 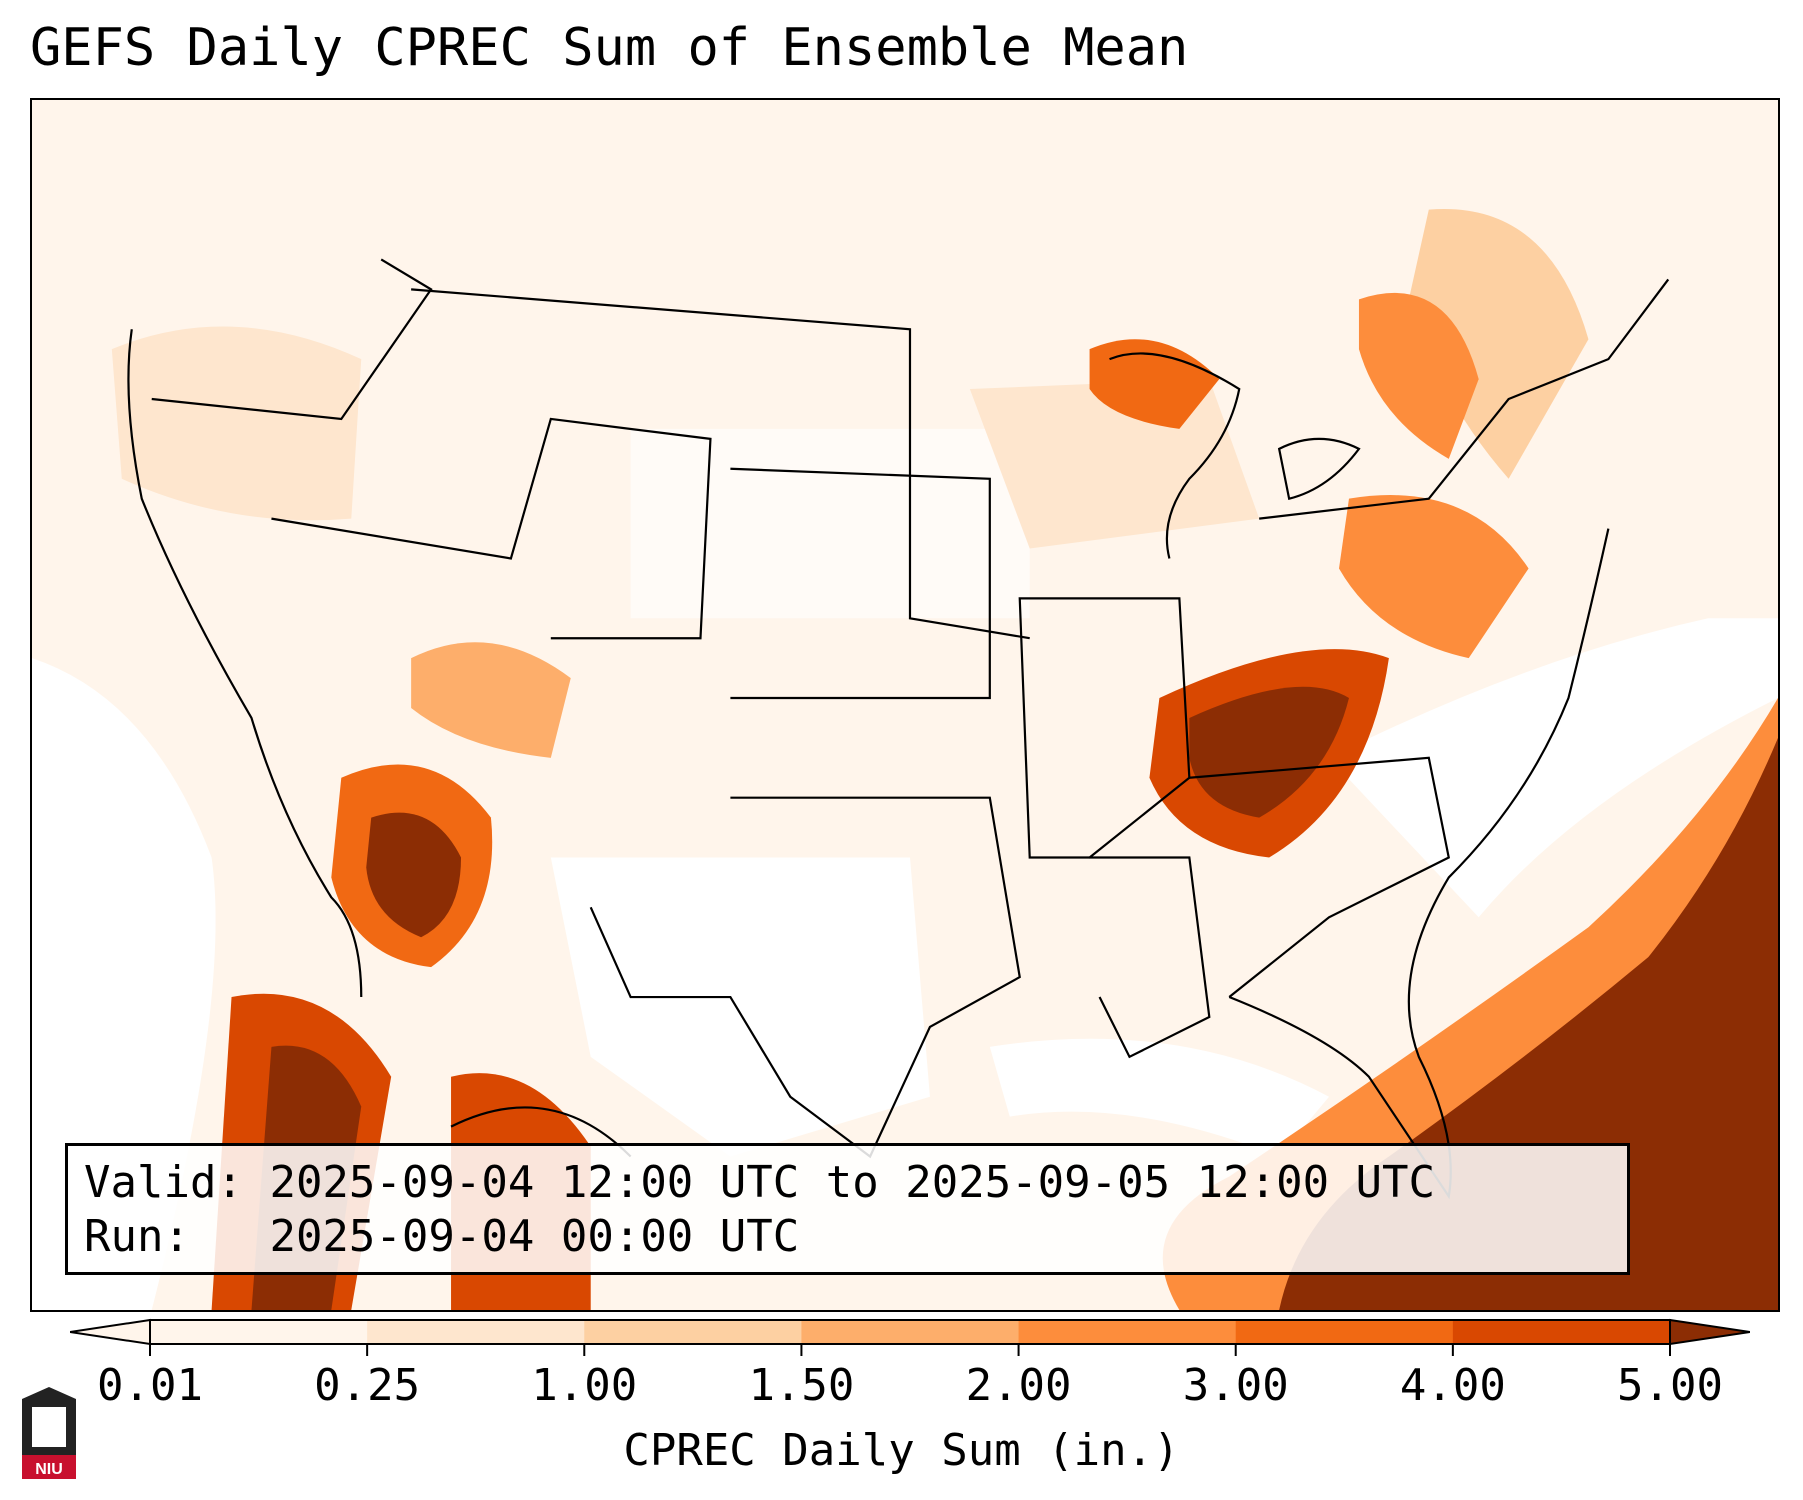 I want to click on pennsylvania-moderate-precip, so click(x=1434, y=577).